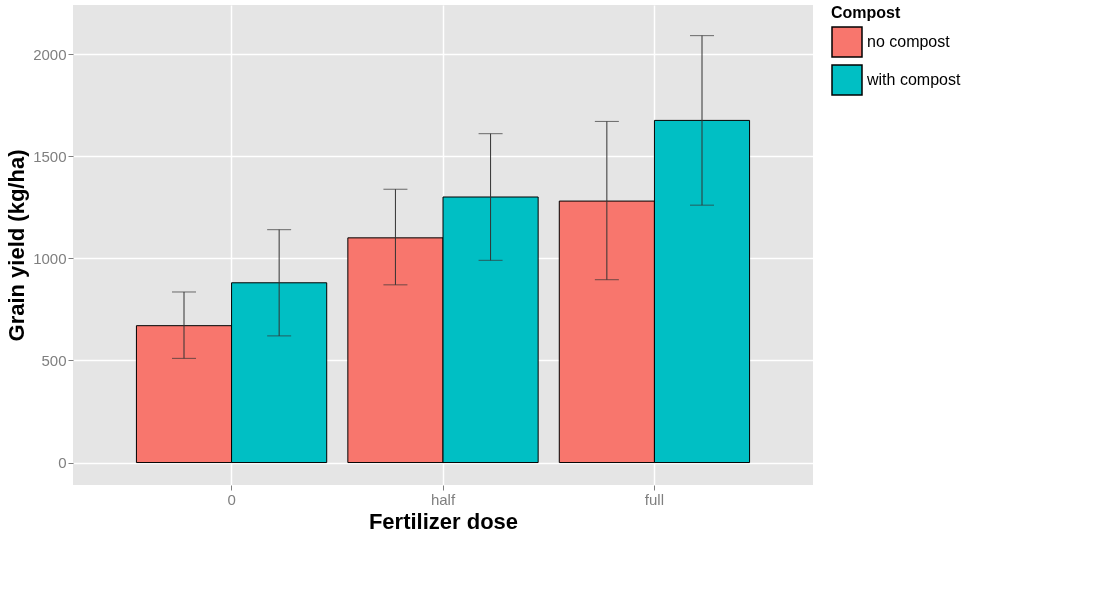 Image resolution: width=1106 pixels, height=589 pixels. What do you see at coordinates (913, 79) in the screenshot?
I see `legend-label: with compost` at bounding box center [913, 79].